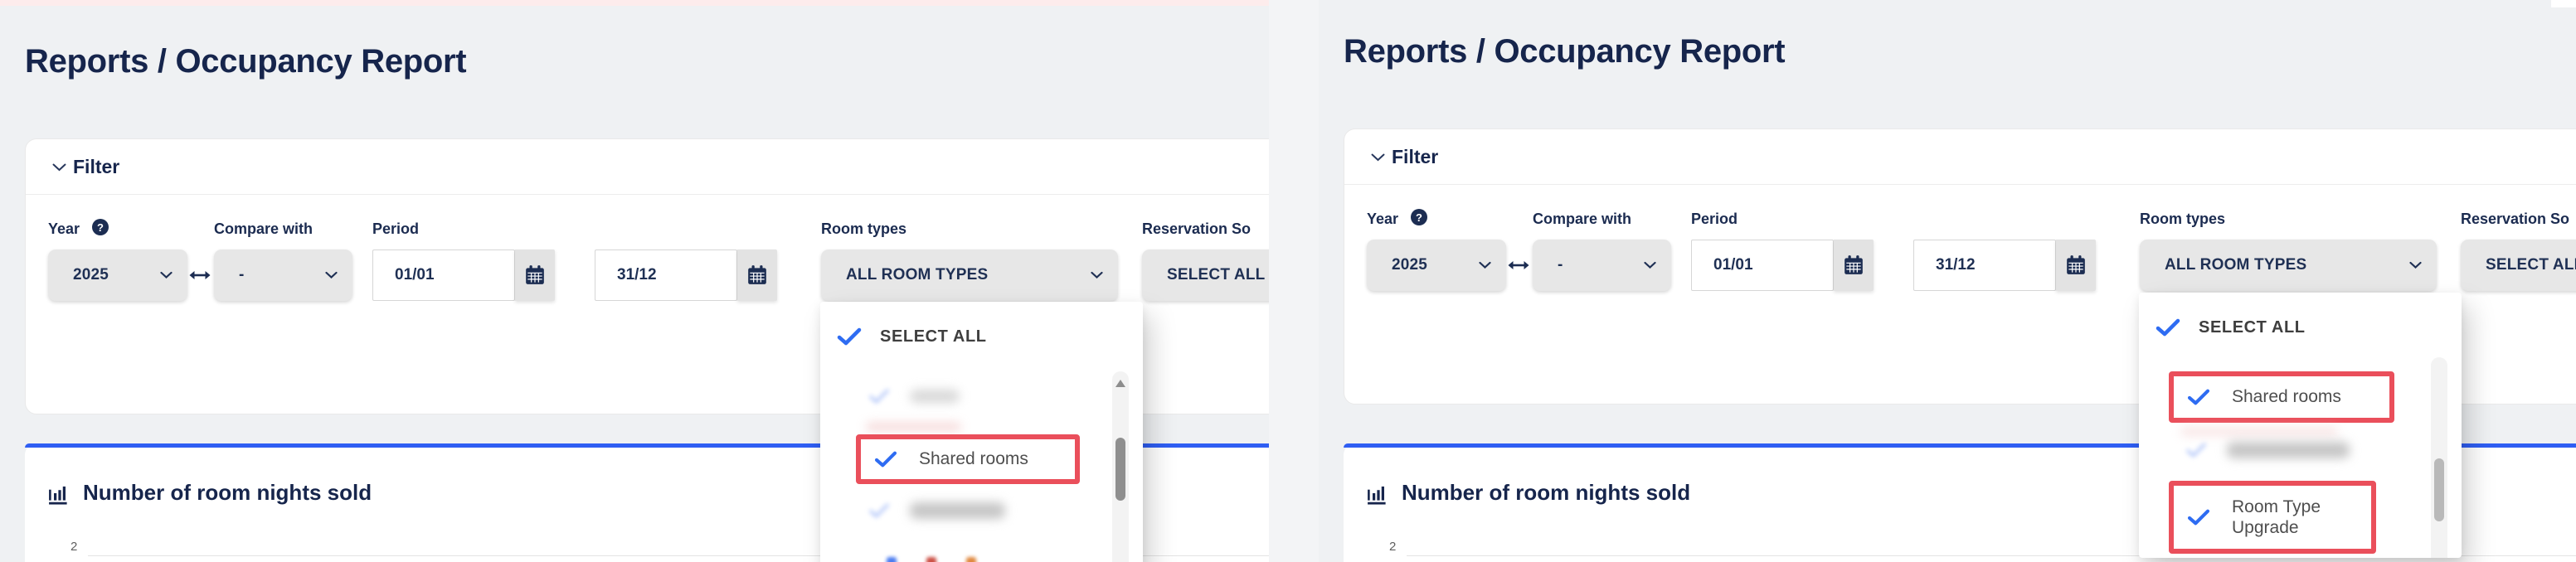 The width and height of the screenshot is (2576, 562). Describe the element at coordinates (58, 496) in the screenshot. I see `bar-chart-icon` at that location.